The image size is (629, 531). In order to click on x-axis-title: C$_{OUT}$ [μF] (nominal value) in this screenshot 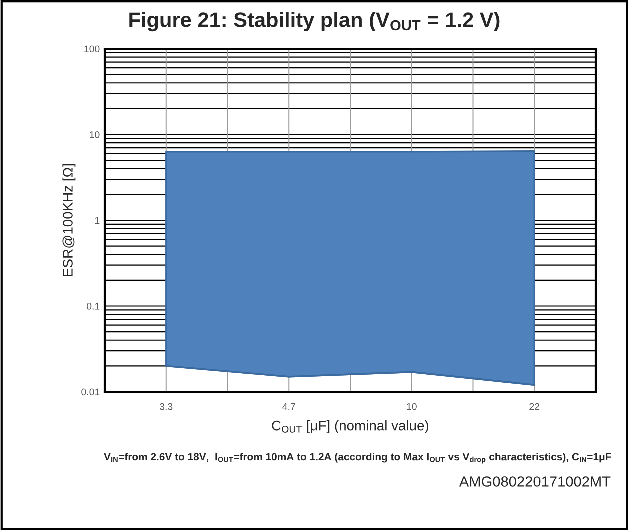, I will do `click(350, 427)`.